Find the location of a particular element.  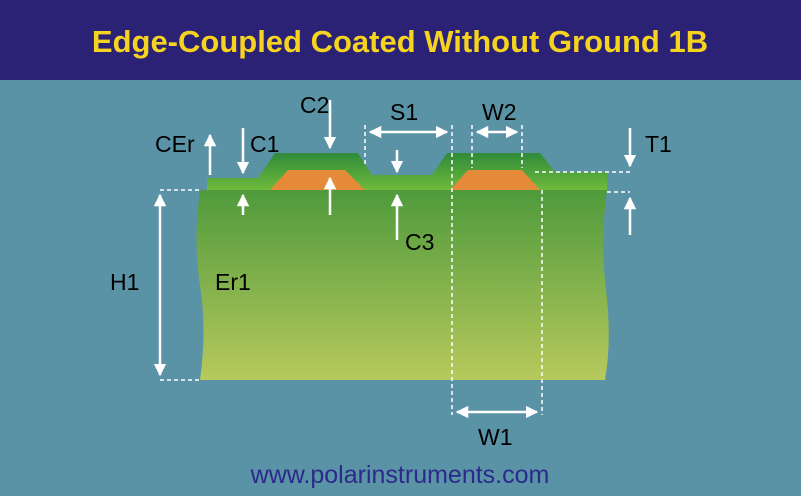

label-t1: T1 is located at coordinates (658, 144).